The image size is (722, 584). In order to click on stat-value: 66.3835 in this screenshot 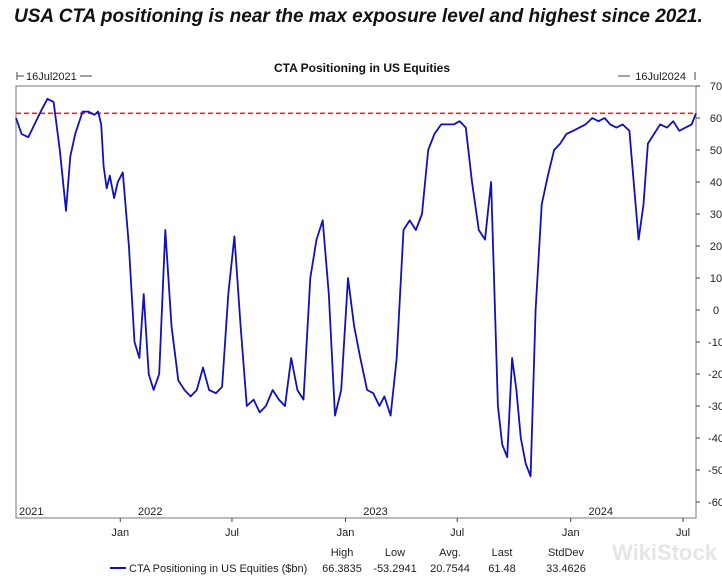, I will do `click(342, 569)`.